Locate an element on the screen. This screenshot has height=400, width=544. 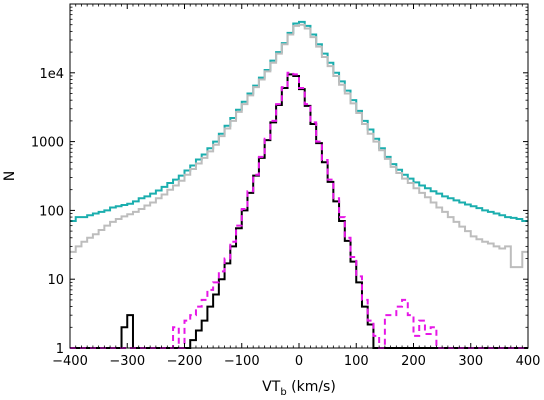
x-axis-title: VTb (km/s) is located at coordinates (299, 388).